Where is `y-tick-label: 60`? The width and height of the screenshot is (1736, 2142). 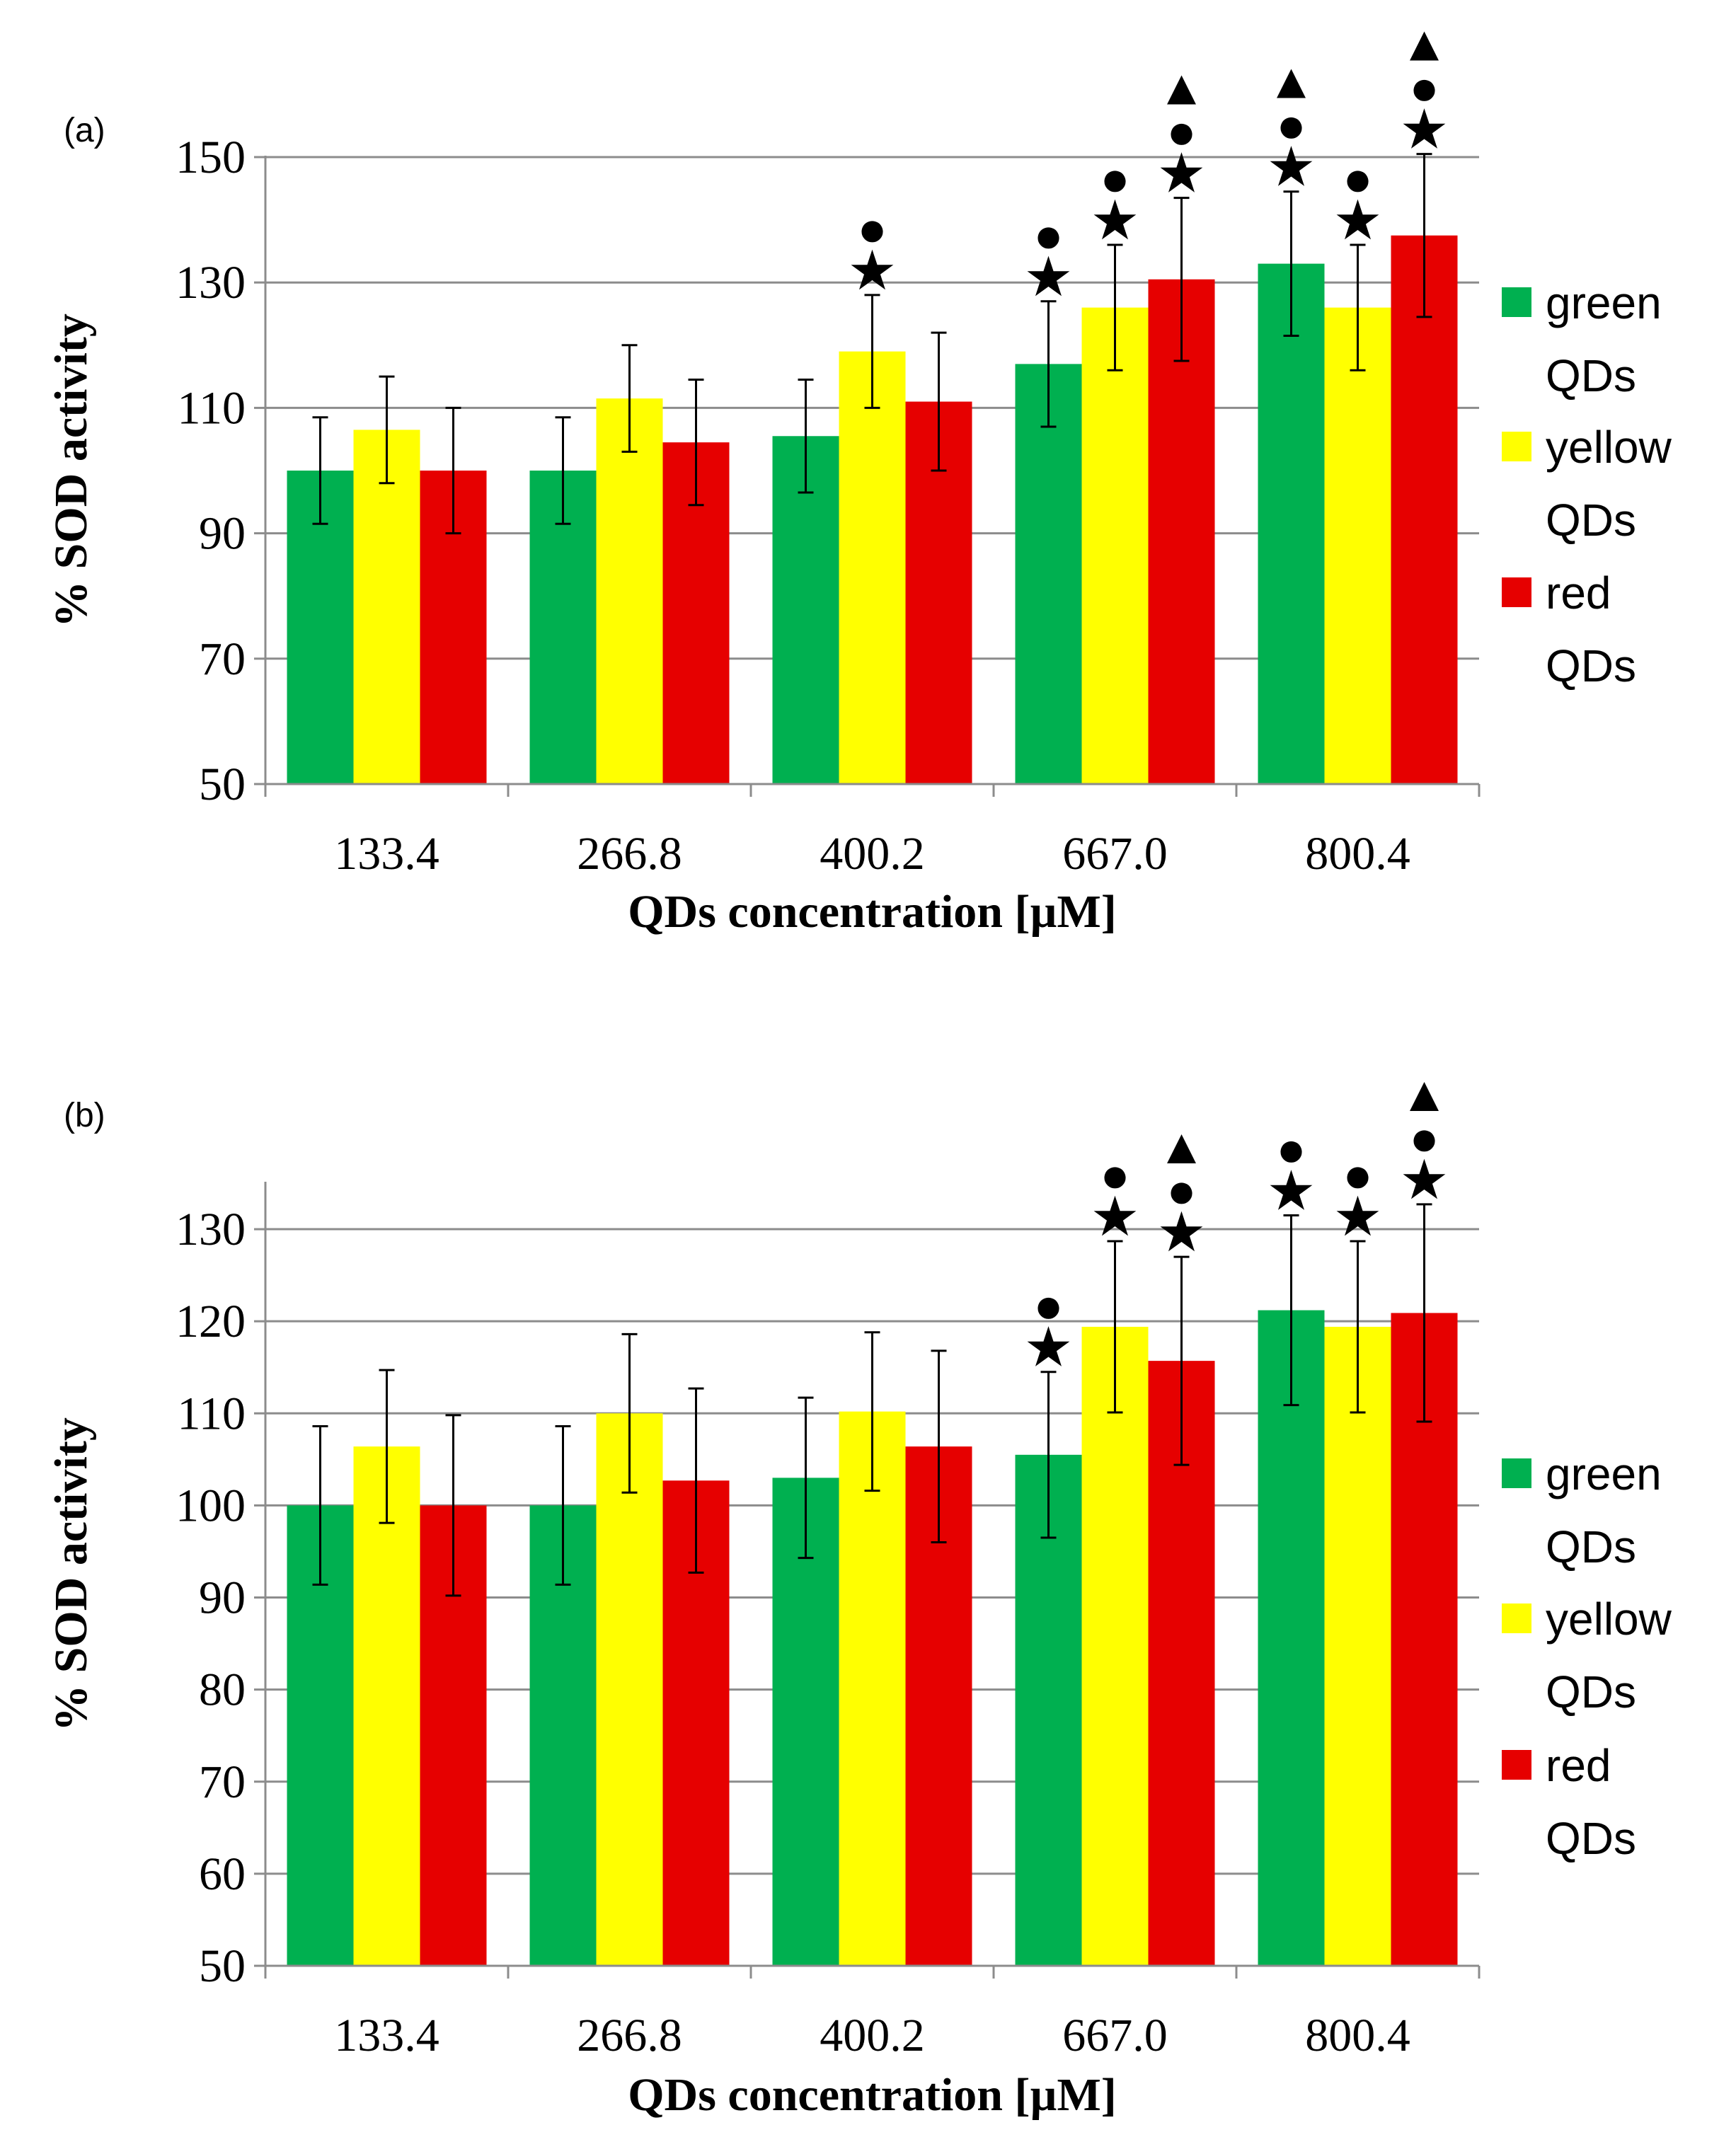
y-tick-label: 60 is located at coordinates (222, 1874).